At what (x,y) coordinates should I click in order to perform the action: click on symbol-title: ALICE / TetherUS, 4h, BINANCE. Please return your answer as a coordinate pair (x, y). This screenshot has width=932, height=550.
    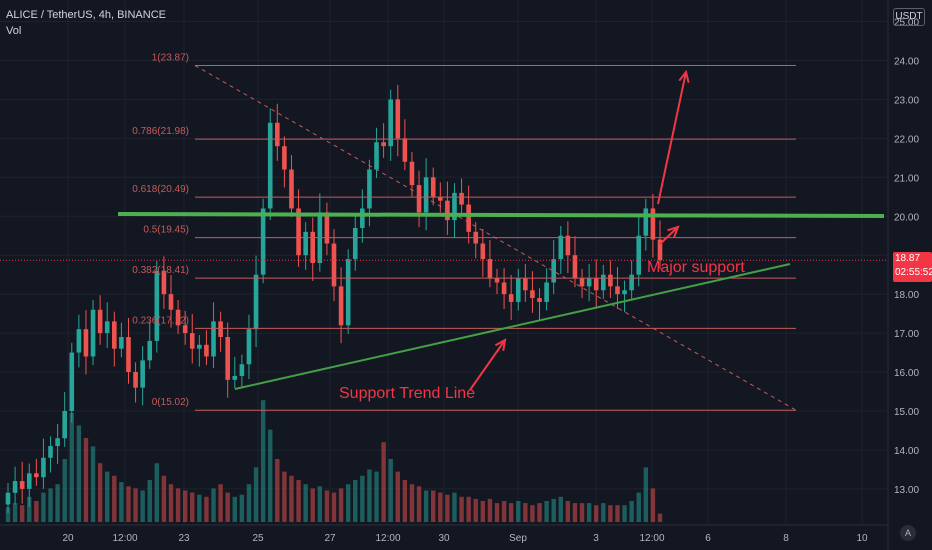
    Looking at the image, I should click on (86, 15).